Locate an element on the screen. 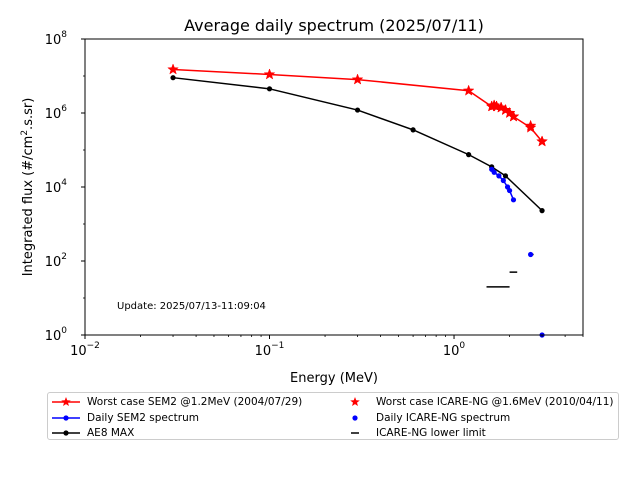 This screenshot has height=480, width=640. y-tick-label-exp: 0 is located at coordinates (64, 331).